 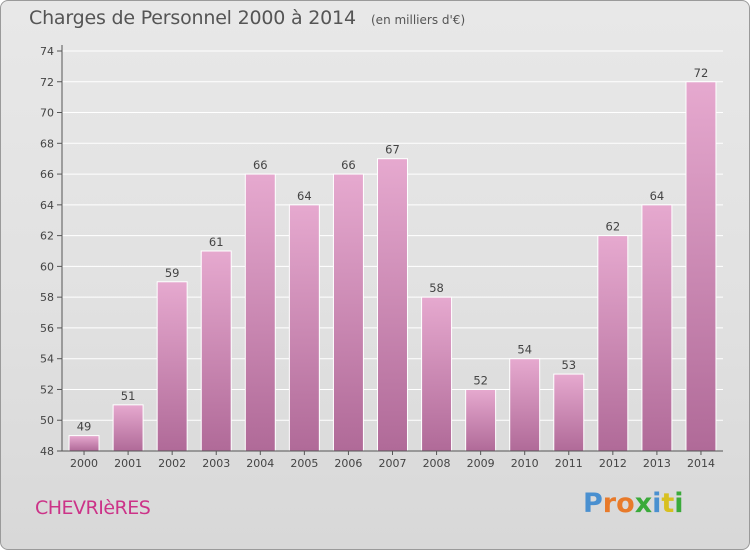 What do you see at coordinates (128, 396) in the screenshot?
I see `value-label: 51` at bounding box center [128, 396].